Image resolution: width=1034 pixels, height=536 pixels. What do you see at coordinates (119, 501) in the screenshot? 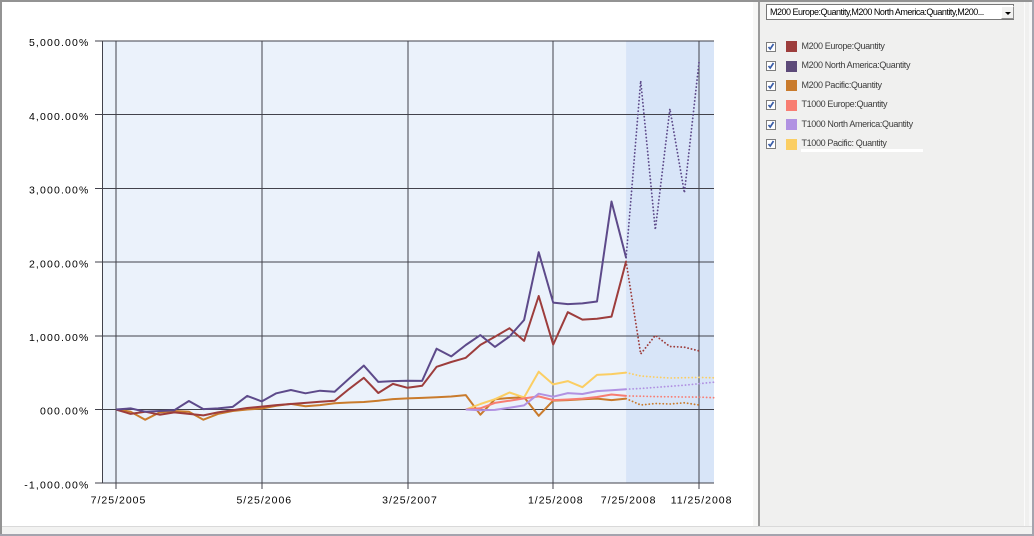
I see `svg-text: 7/25/2005` at bounding box center [119, 501].